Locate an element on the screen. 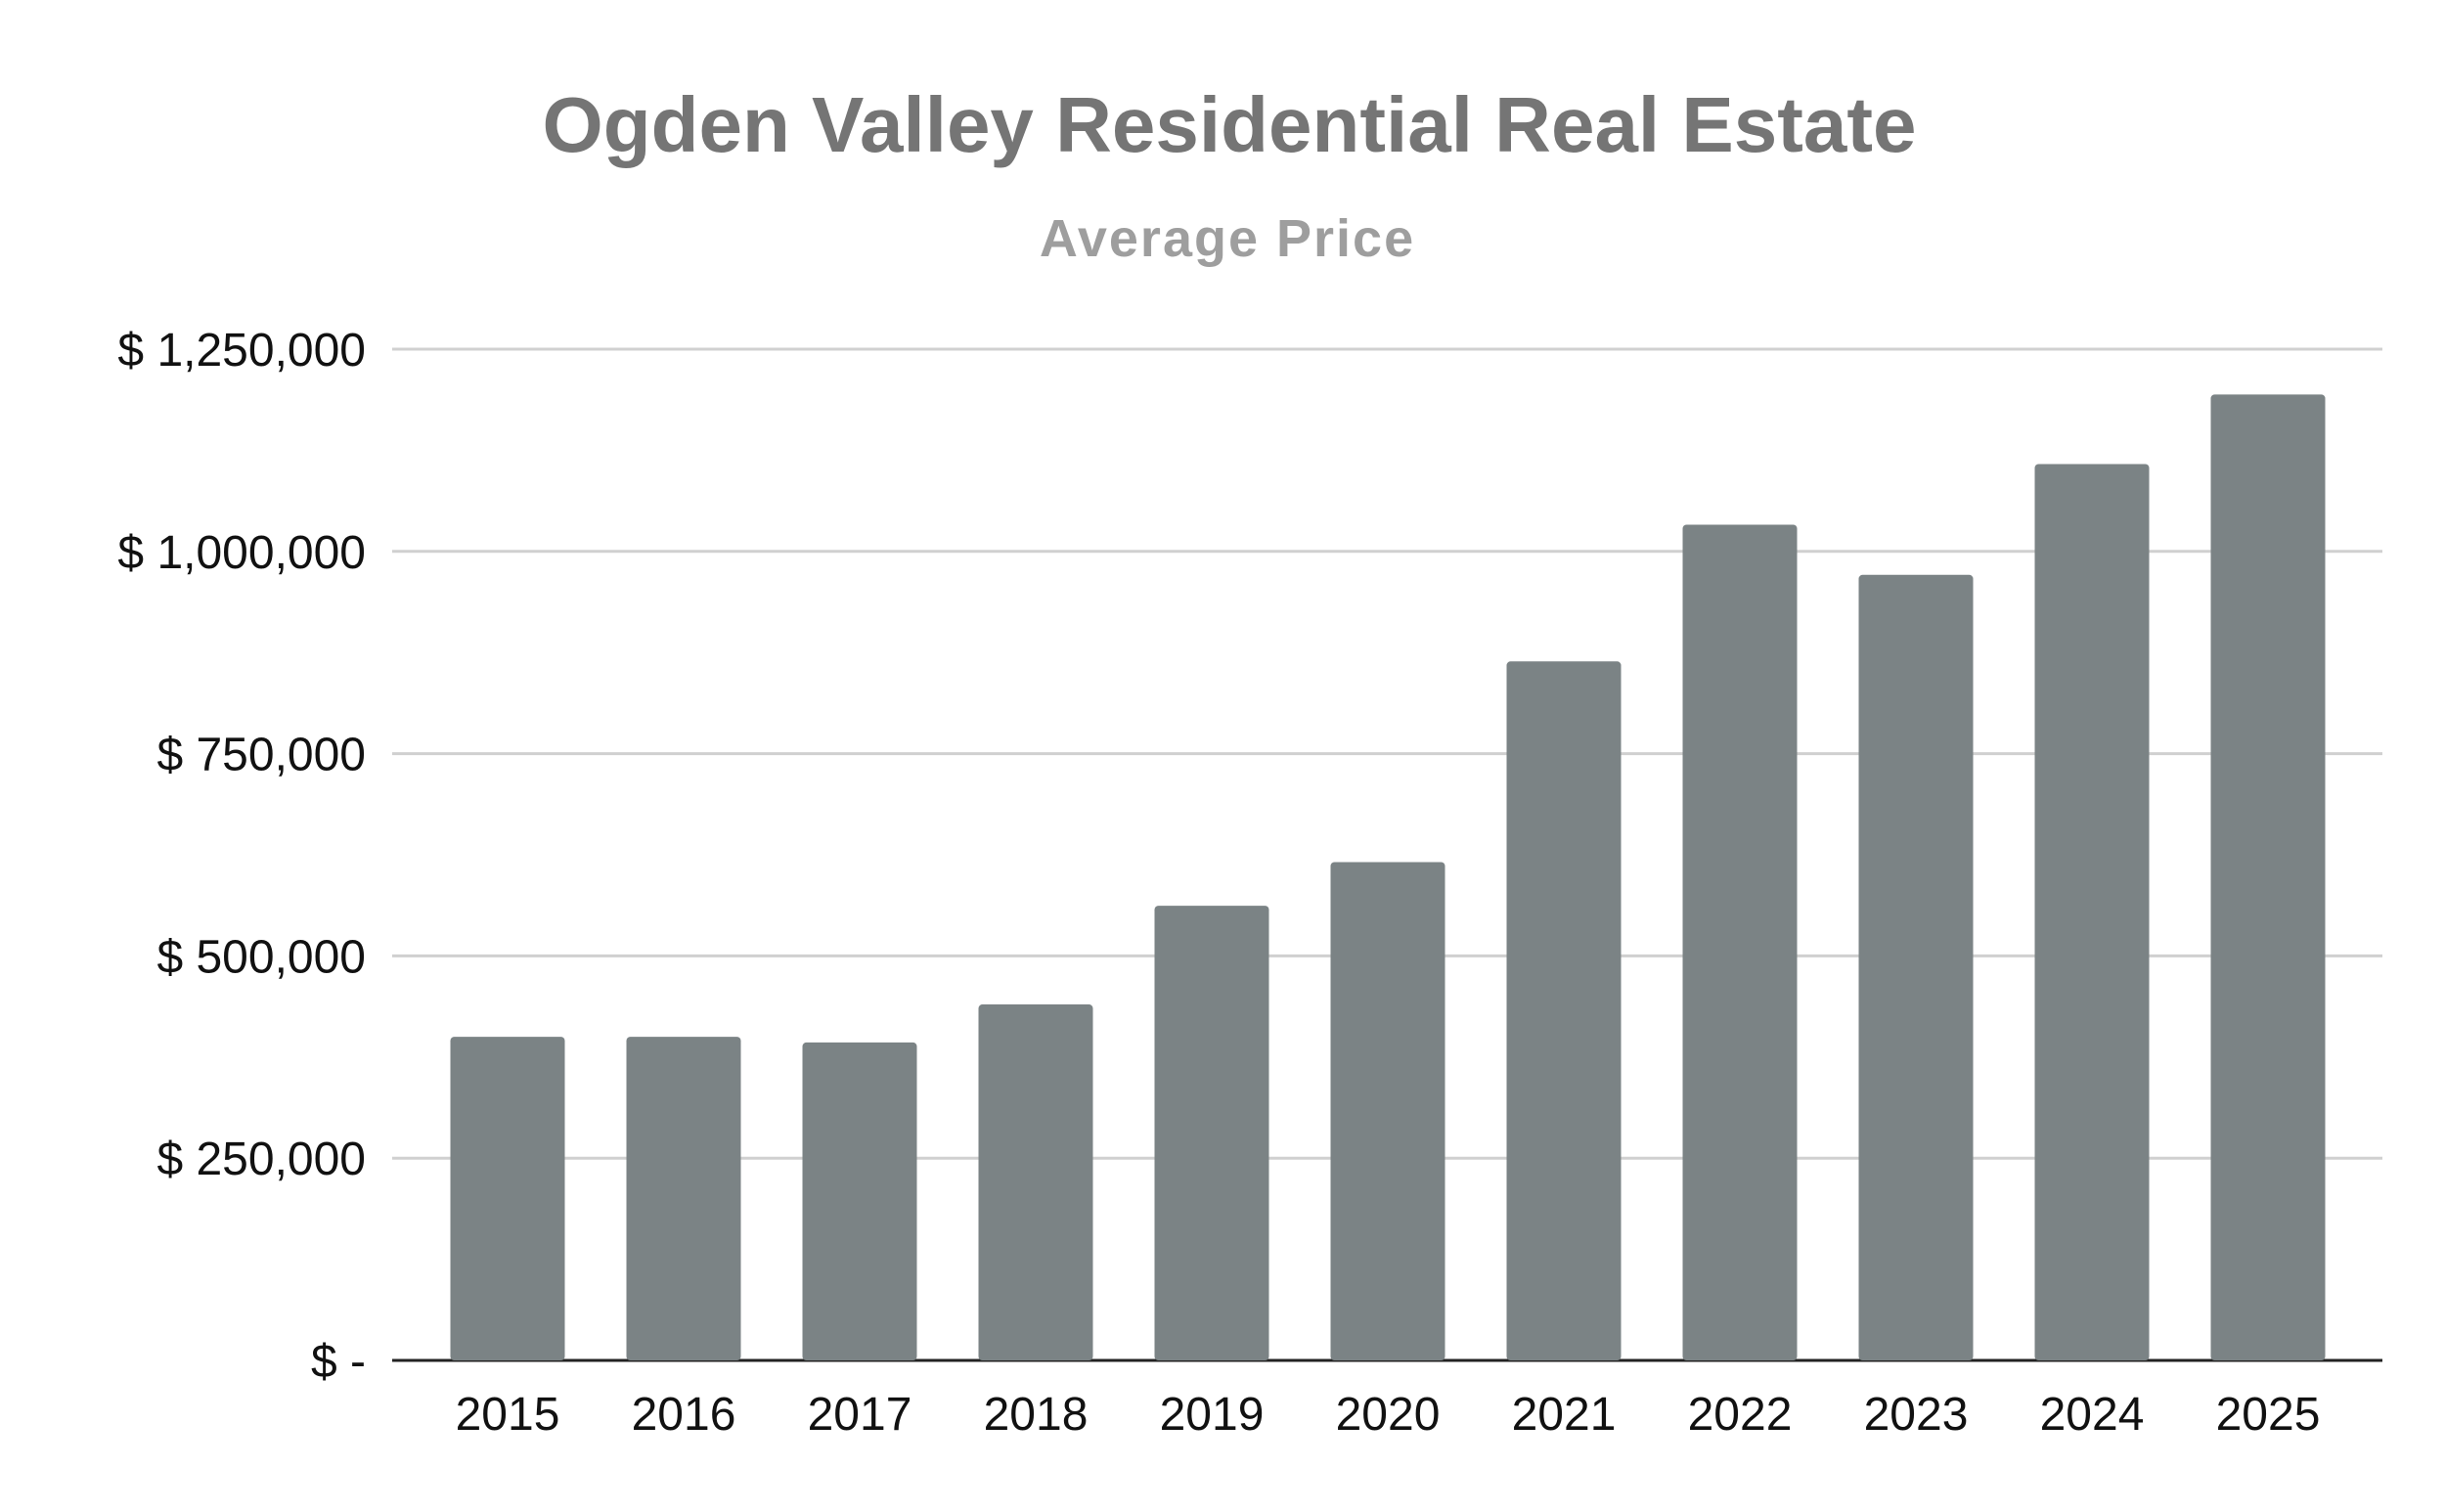  bar-2021 is located at coordinates (1564, 1011).